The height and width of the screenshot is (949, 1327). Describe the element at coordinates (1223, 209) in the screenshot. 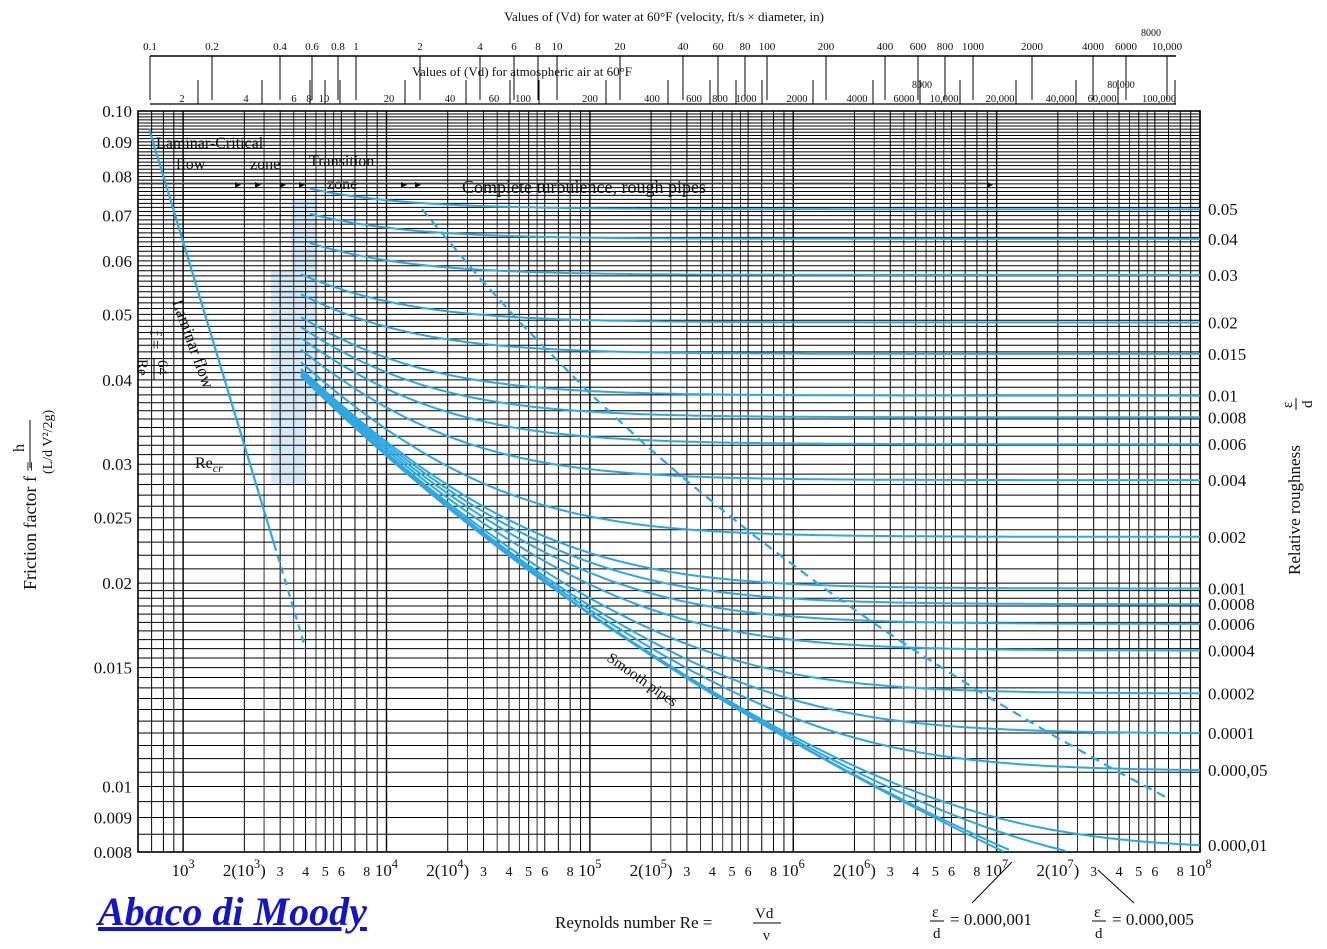

I see `roughness-label: 0.05` at that location.